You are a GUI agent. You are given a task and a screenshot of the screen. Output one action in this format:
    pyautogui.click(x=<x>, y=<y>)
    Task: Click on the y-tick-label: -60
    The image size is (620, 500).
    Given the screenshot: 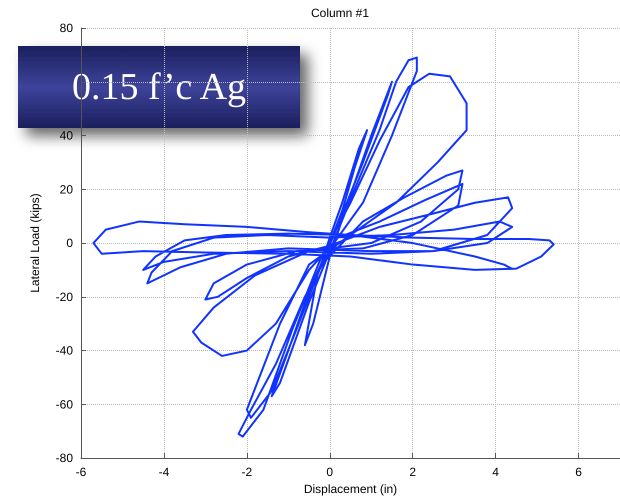 What is the action you would take?
    pyautogui.click(x=65, y=404)
    